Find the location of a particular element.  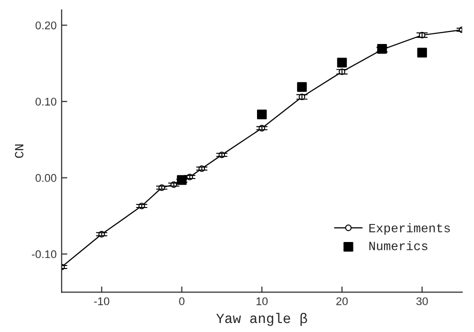

x-tick-label: 10 is located at coordinates (262, 301).